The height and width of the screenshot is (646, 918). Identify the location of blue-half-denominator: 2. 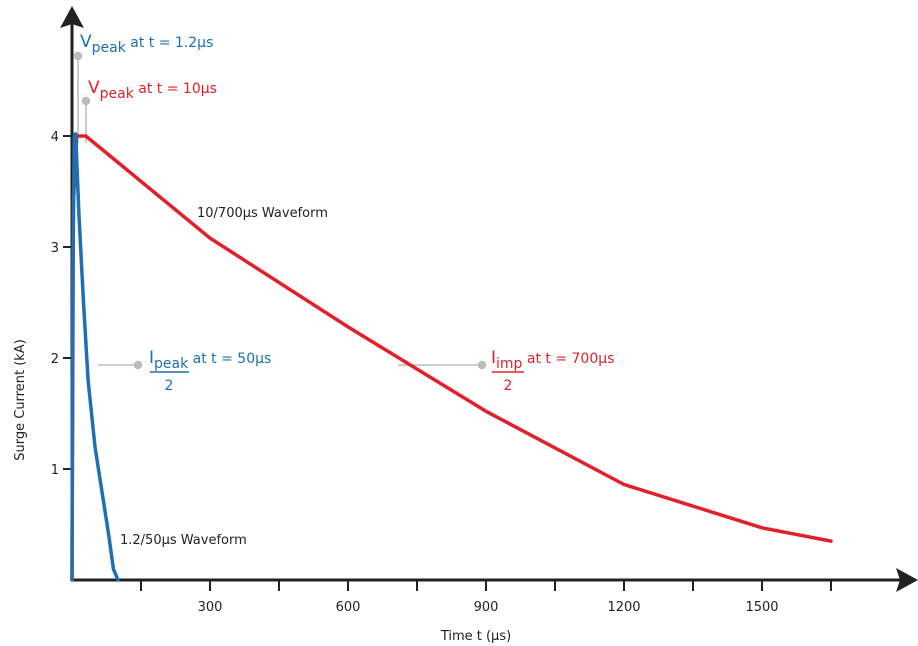
(169, 386).